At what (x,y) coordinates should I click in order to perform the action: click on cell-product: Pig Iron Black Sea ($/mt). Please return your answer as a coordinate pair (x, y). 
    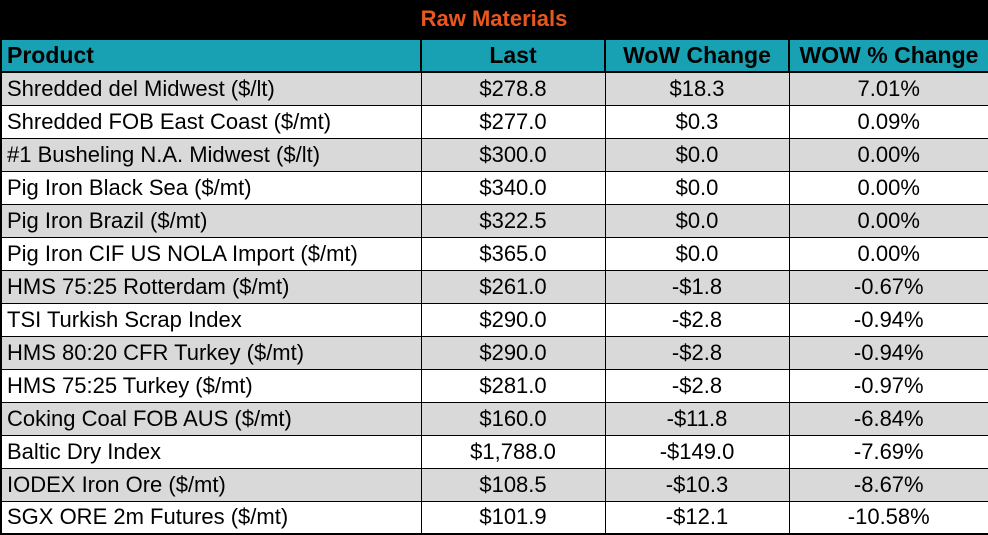
    Looking at the image, I should click on (211, 188).